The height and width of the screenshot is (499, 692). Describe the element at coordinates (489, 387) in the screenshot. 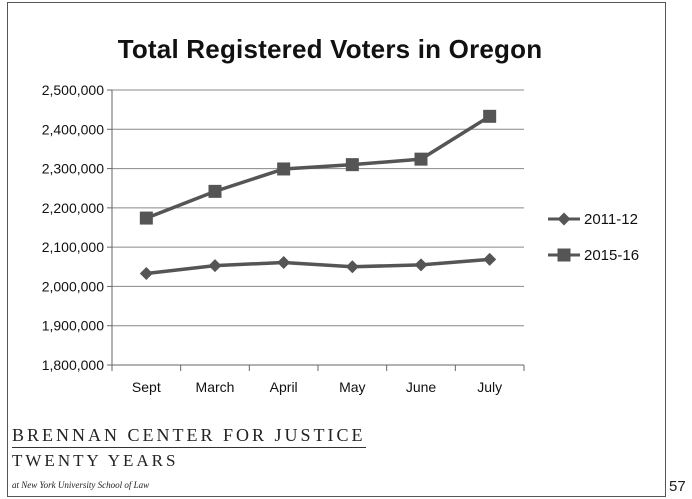

I see `x-tick-label: July` at that location.